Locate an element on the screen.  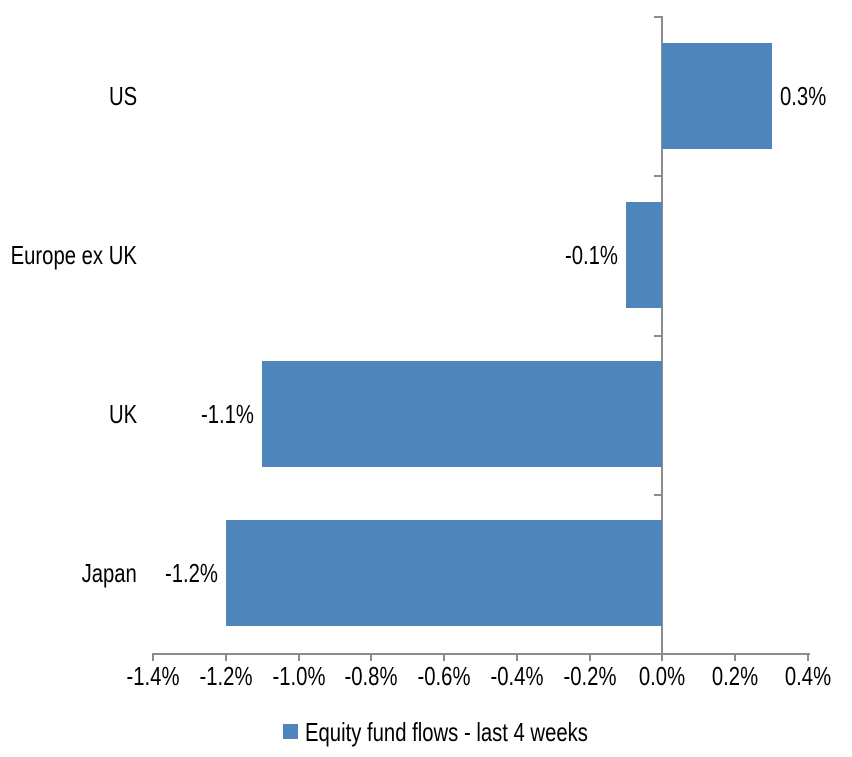
x-axis-line is located at coordinates (481, 654).